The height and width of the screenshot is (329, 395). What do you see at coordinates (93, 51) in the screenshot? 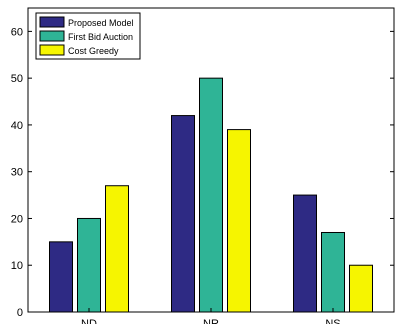
I see `legend-label: Cost Greedy` at bounding box center [93, 51].